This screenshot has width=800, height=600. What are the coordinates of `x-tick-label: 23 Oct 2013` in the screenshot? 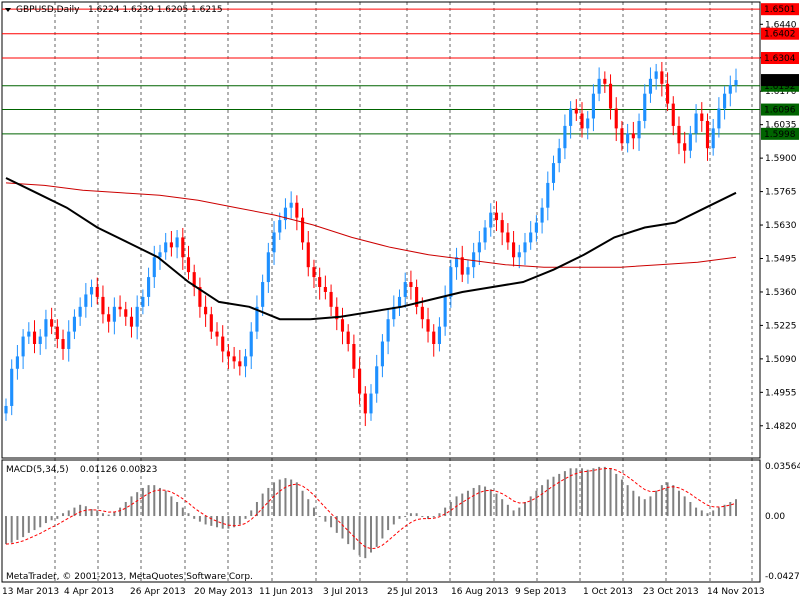 It's located at (671, 592).